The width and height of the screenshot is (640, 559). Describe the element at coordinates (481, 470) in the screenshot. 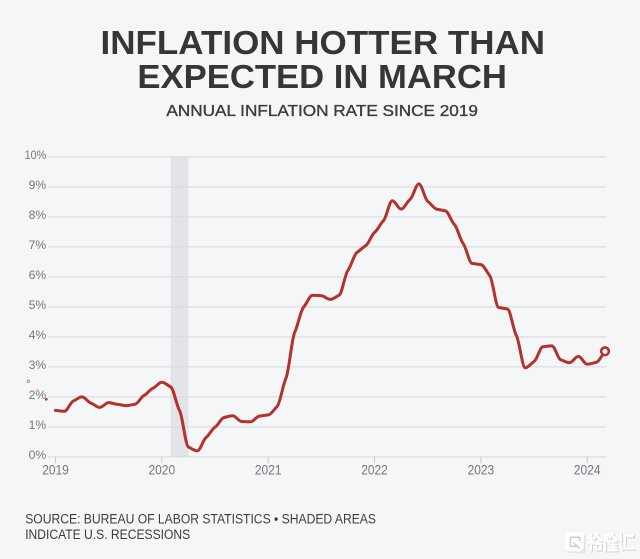

I see `svg-text: 2023` at that location.